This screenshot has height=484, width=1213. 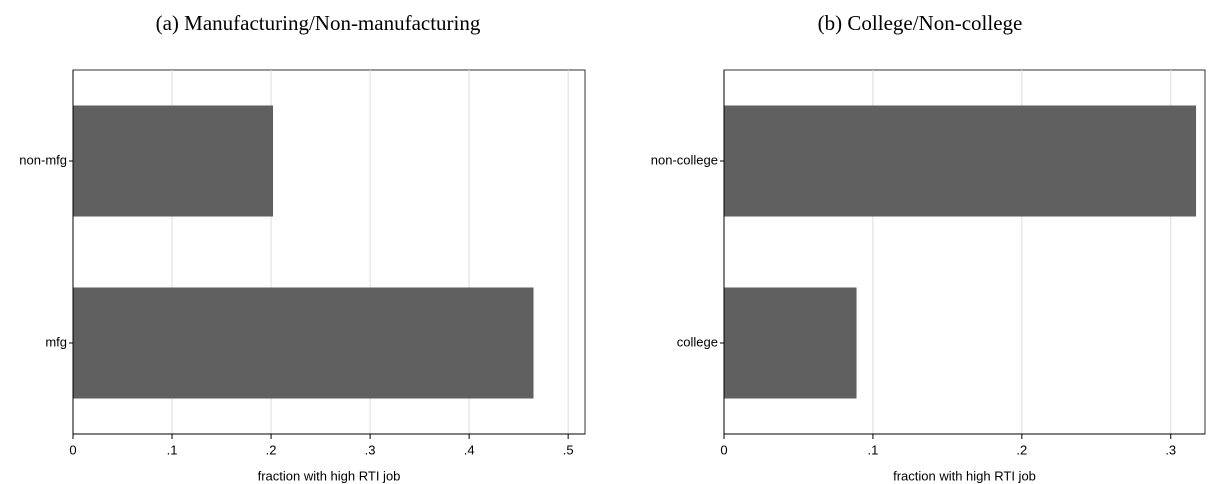 What do you see at coordinates (568, 449) in the screenshot?
I see `x-tick-label: .5` at bounding box center [568, 449].